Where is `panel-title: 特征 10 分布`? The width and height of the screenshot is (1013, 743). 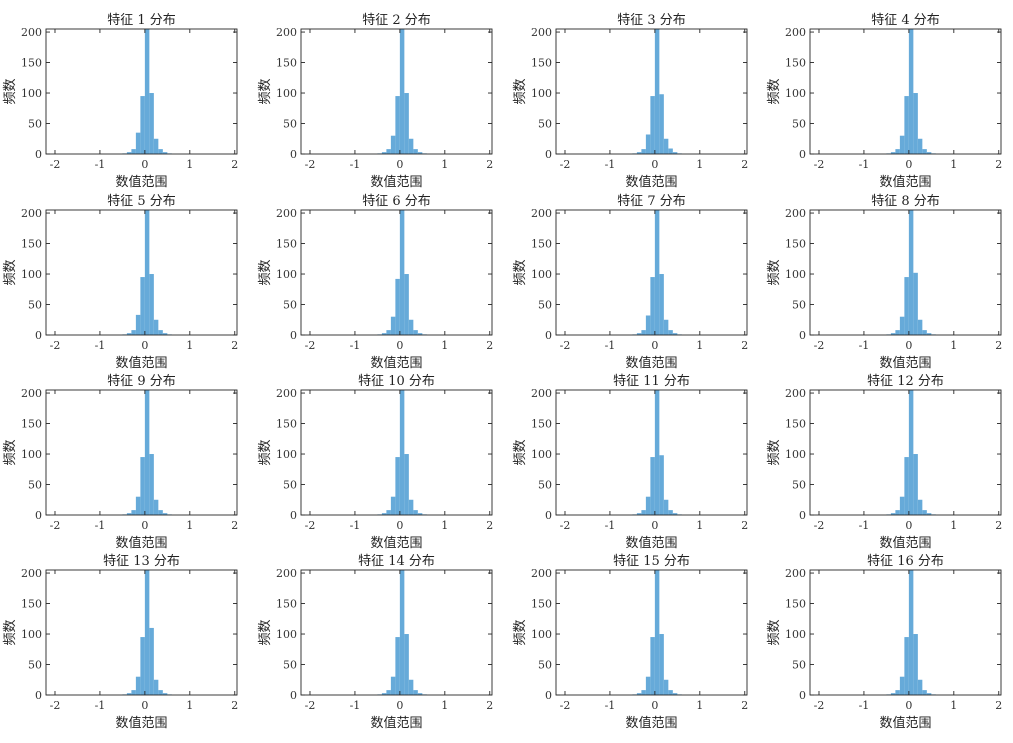 panel-title: 特征 10 分布 is located at coordinates (396, 381).